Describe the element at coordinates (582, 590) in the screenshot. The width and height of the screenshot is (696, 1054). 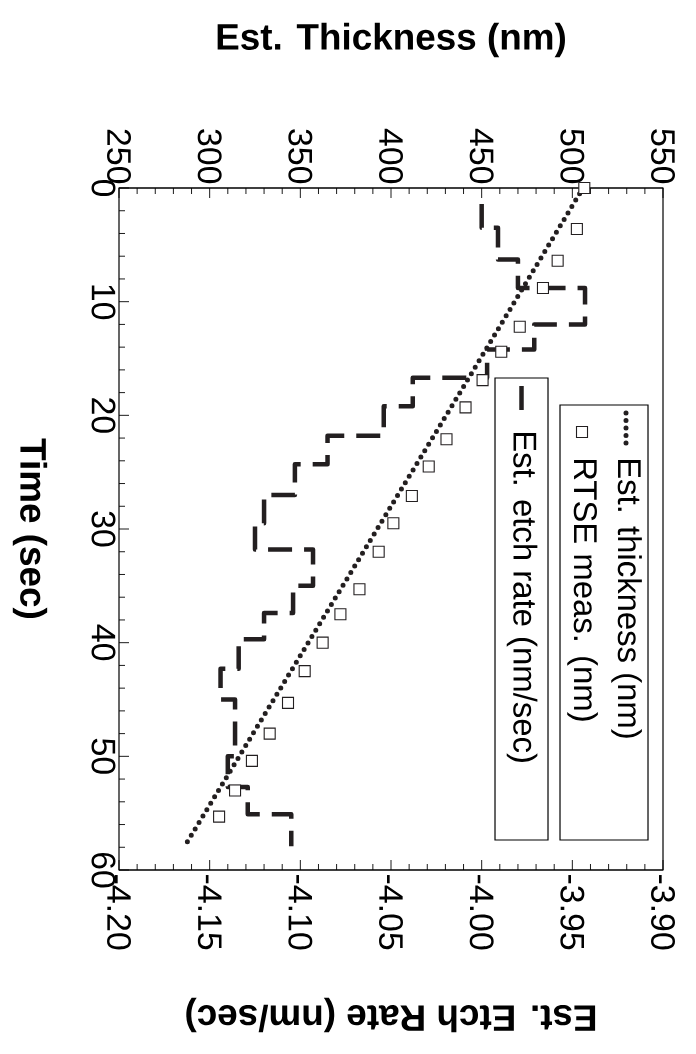
I see `legend-label: RTSE meas. (nm)` at that location.